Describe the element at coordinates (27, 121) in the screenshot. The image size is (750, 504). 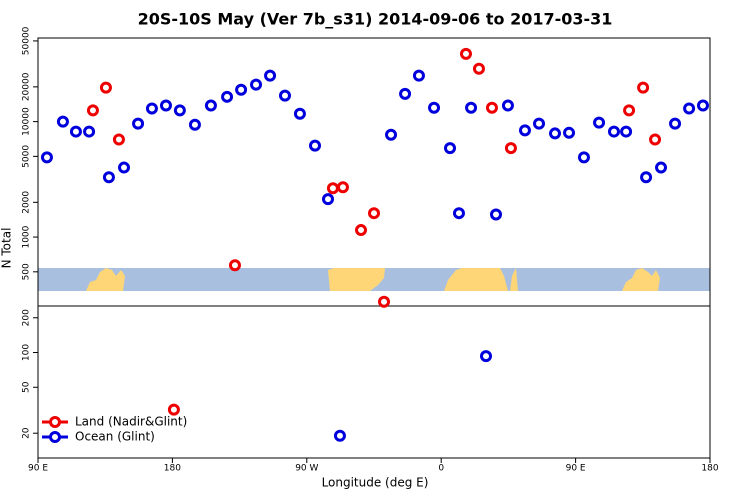
I see `y-tick-label: 10000` at that location.